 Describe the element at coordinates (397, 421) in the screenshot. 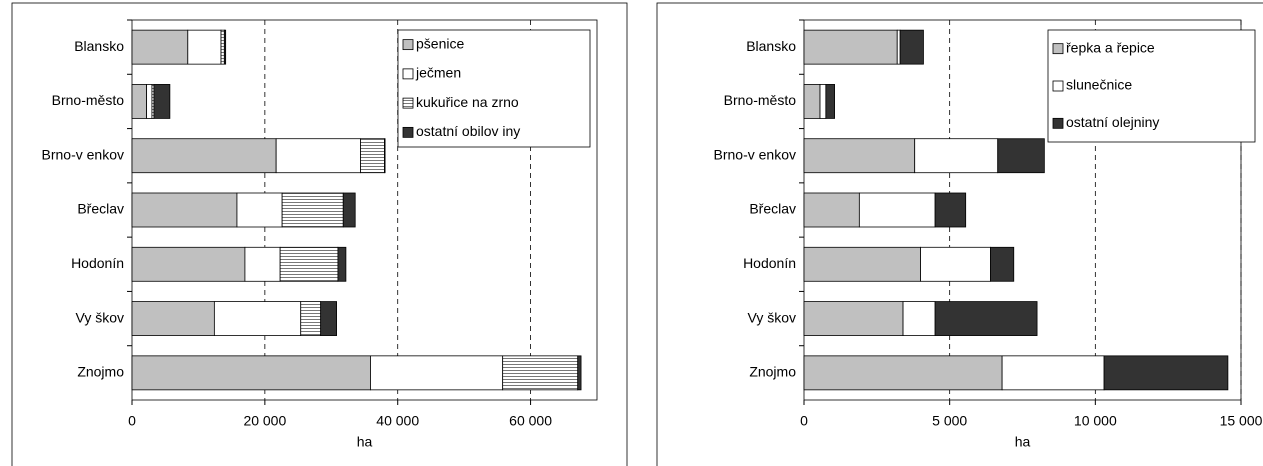

I see `x-tick-label: 40 000` at that location.